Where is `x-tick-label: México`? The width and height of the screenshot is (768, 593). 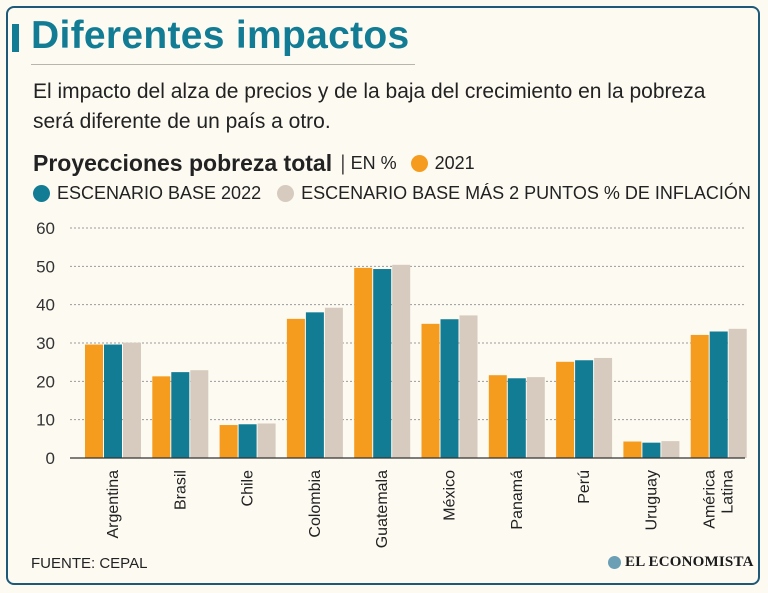
x-tick-label: México is located at coordinates (450, 495).